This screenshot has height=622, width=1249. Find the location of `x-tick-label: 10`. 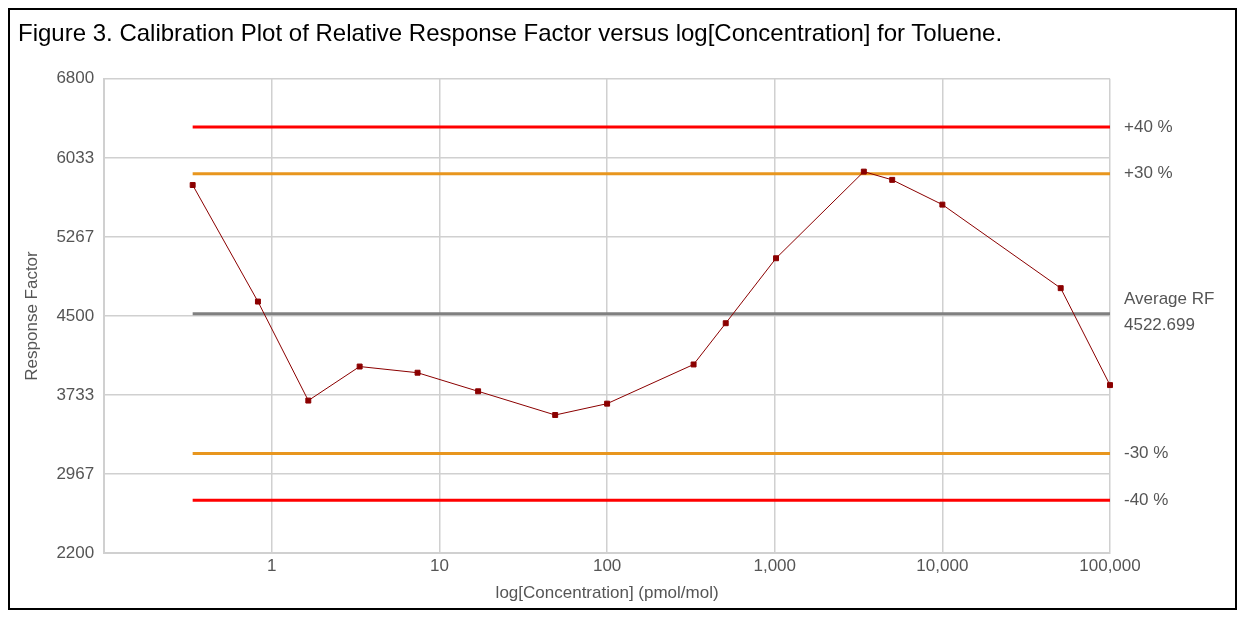

x-tick-label: 10 is located at coordinates (439, 566).